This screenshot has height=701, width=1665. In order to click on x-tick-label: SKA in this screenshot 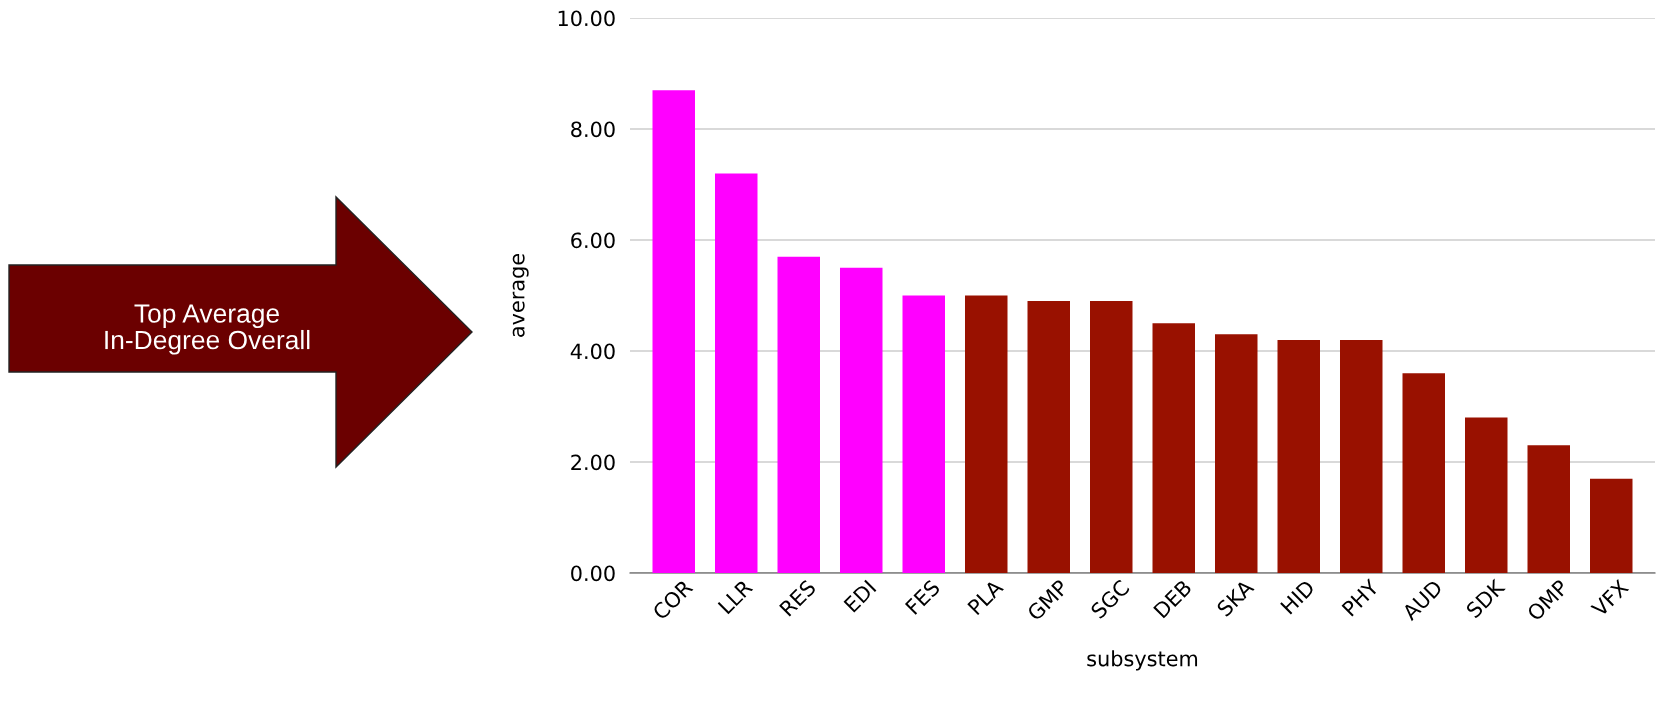, I will do `click(1235, 598)`.